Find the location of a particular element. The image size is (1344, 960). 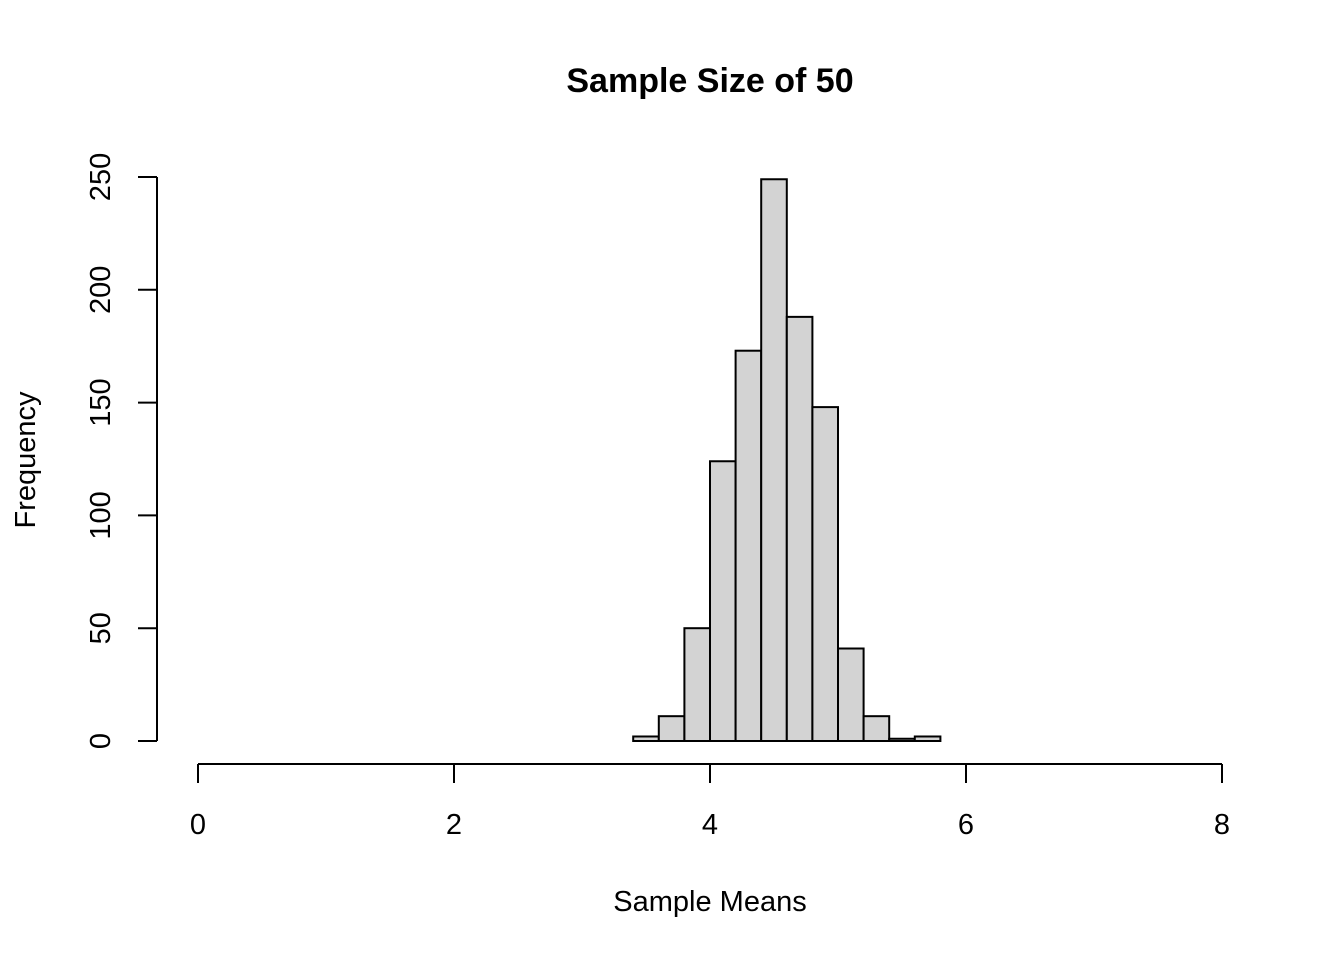

x-tick-label-0: 0 is located at coordinates (198, 825).